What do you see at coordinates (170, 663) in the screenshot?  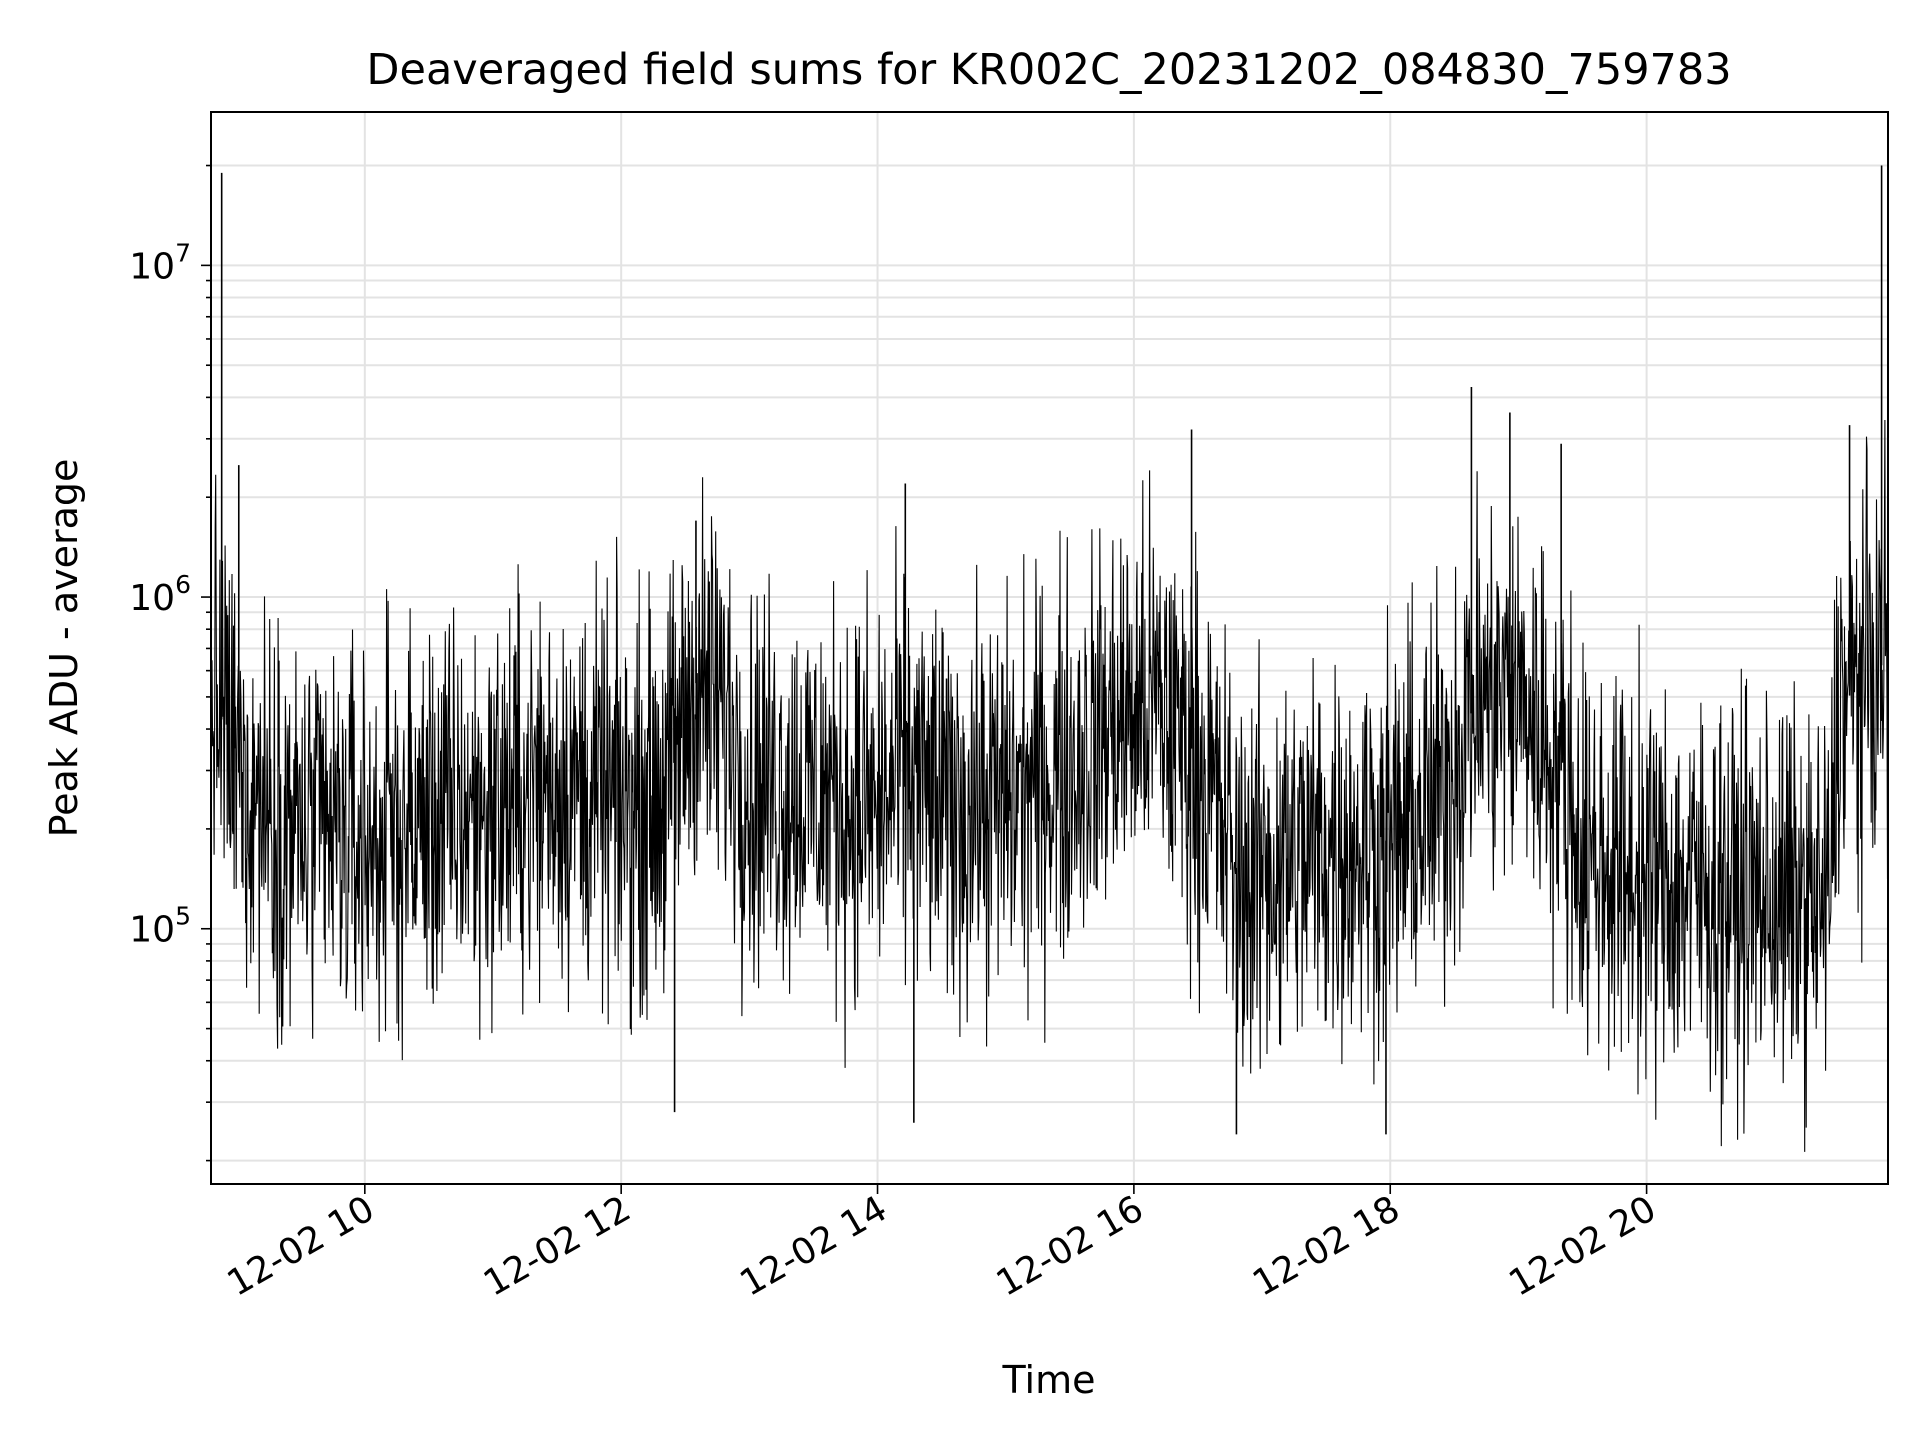 I see `y-ticks: 10⁵ 10⁶ 10⁷` at bounding box center [170, 663].